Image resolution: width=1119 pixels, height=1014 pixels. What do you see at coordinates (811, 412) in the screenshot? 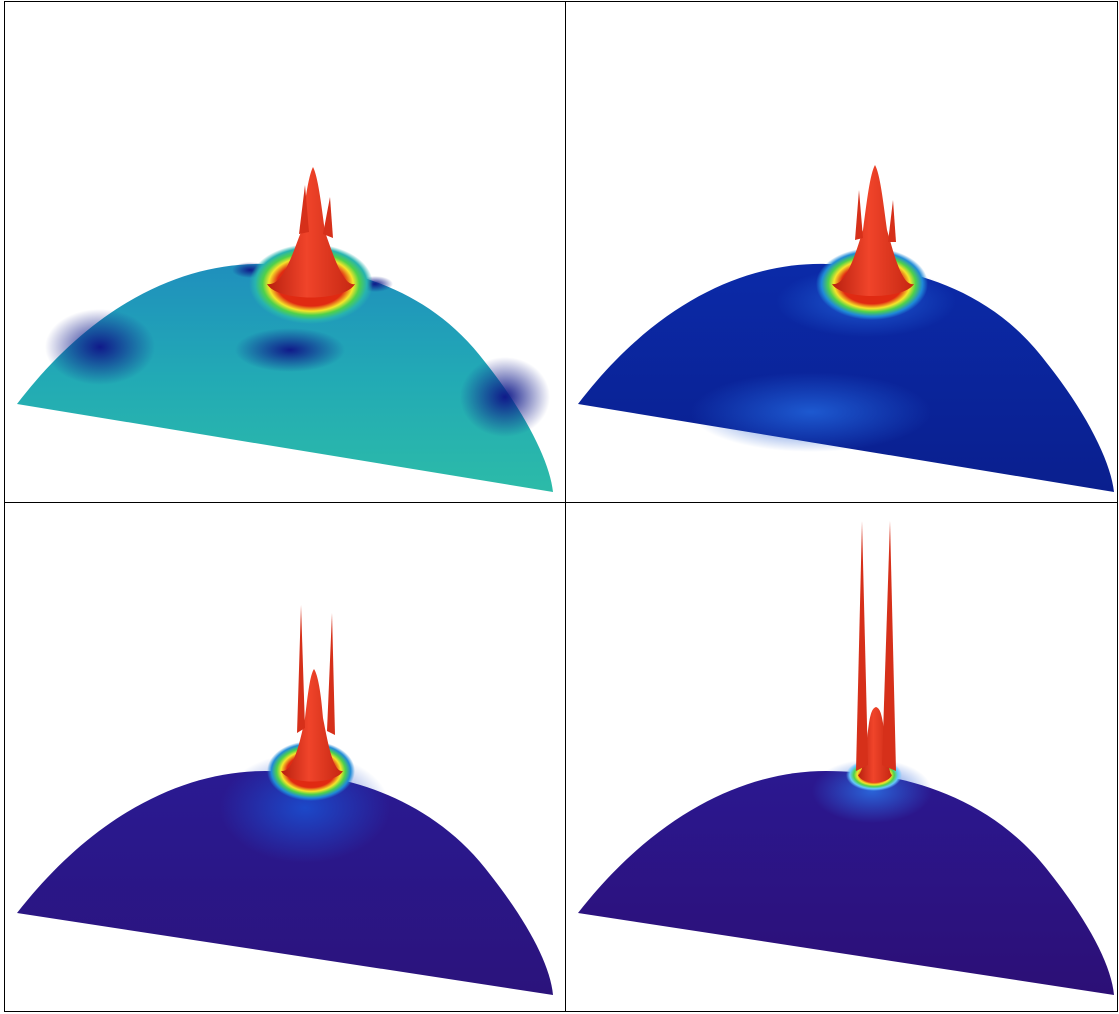
I see `light-lobe` at bounding box center [811, 412].